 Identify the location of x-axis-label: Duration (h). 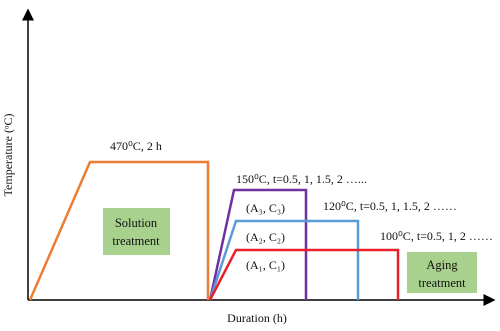
(257, 318).